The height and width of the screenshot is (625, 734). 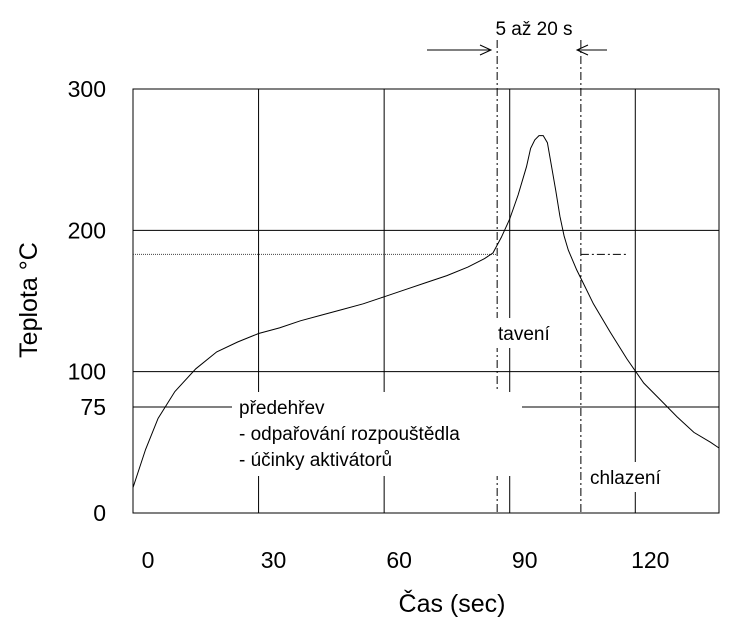 What do you see at coordinates (87, 372) in the screenshot?
I see `y-tick-label: 100` at bounding box center [87, 372].